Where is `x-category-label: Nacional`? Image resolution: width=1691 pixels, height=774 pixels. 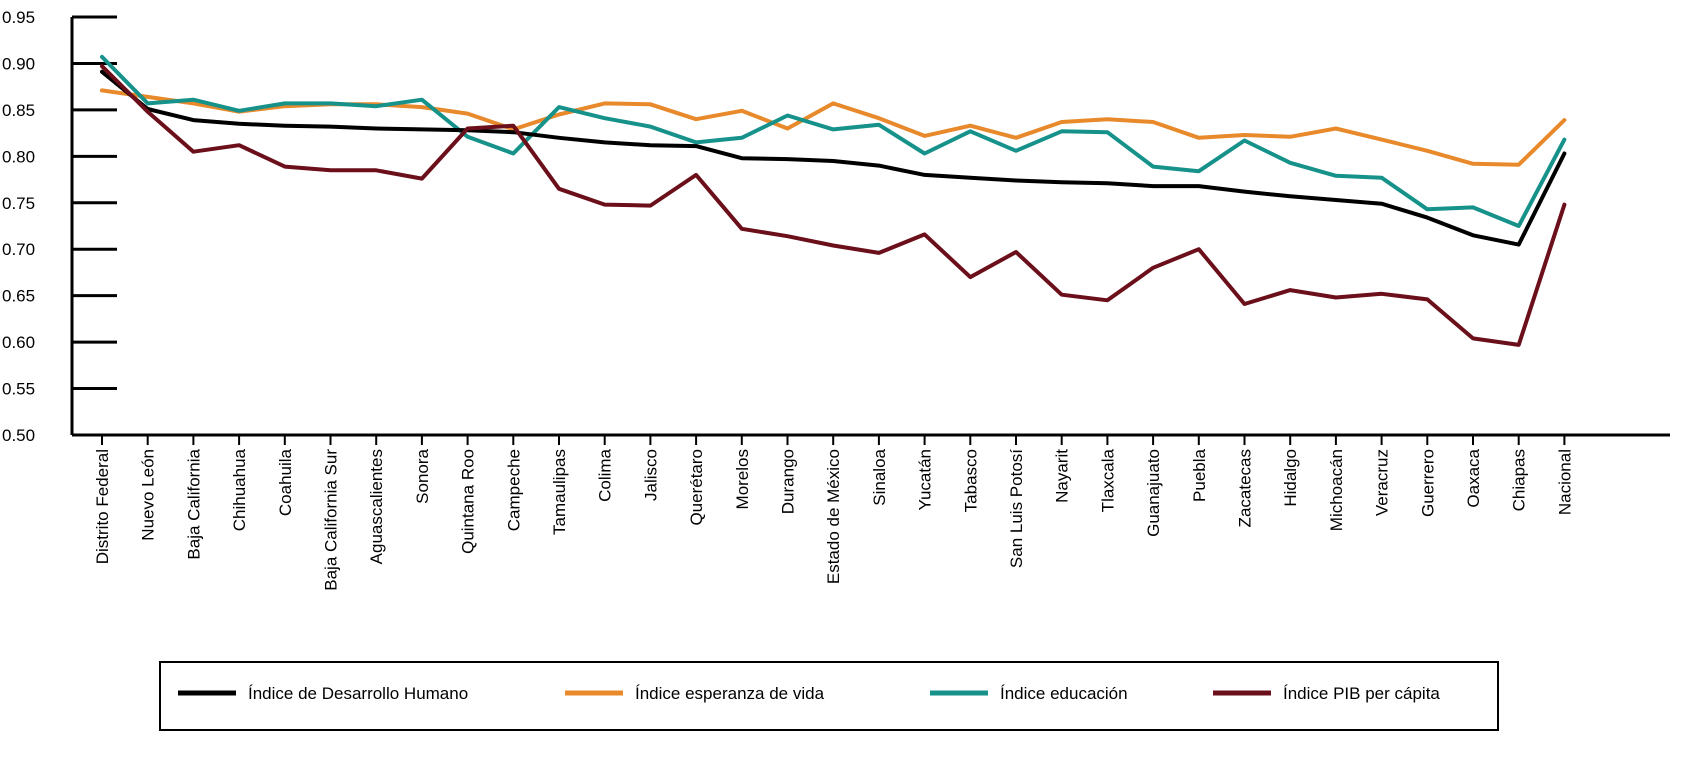
x-category-label: Nacional is located at coordinates (1564, 482).